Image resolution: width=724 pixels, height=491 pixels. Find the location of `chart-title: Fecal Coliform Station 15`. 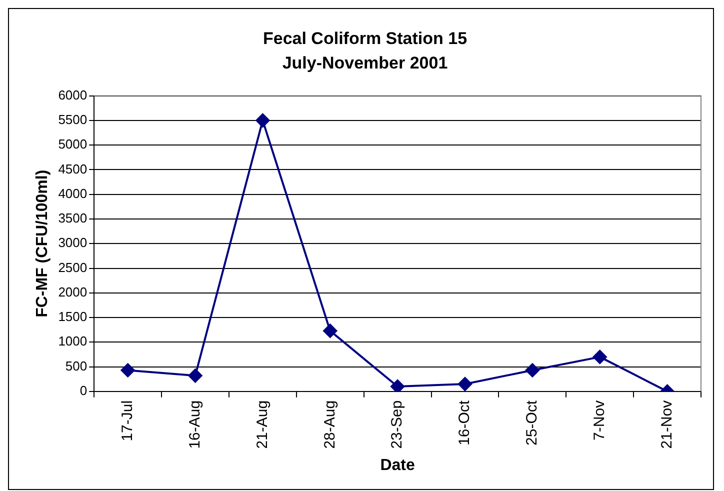

chart-title: Fecal Coliform Station 15 is located at coordinates (365, 38).